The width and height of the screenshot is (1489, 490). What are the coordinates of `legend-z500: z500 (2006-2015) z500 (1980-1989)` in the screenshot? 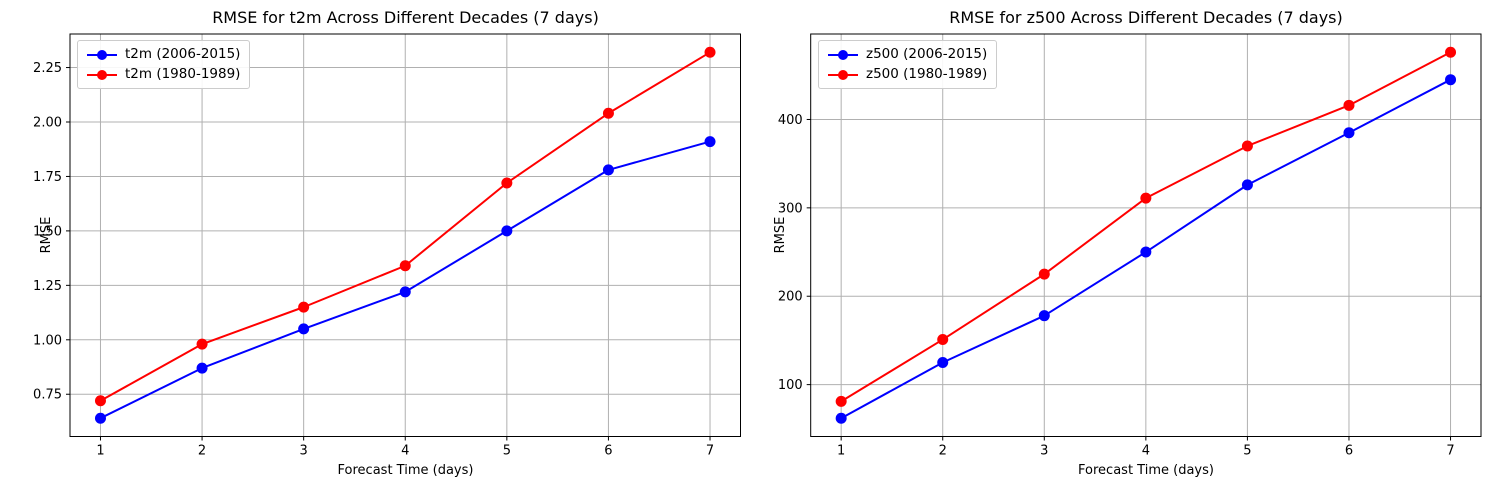 It's located at (908, 64).